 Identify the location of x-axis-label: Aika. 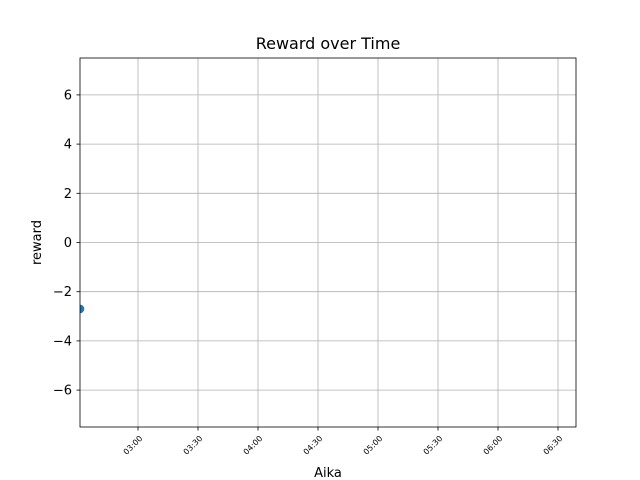
(328, 473).